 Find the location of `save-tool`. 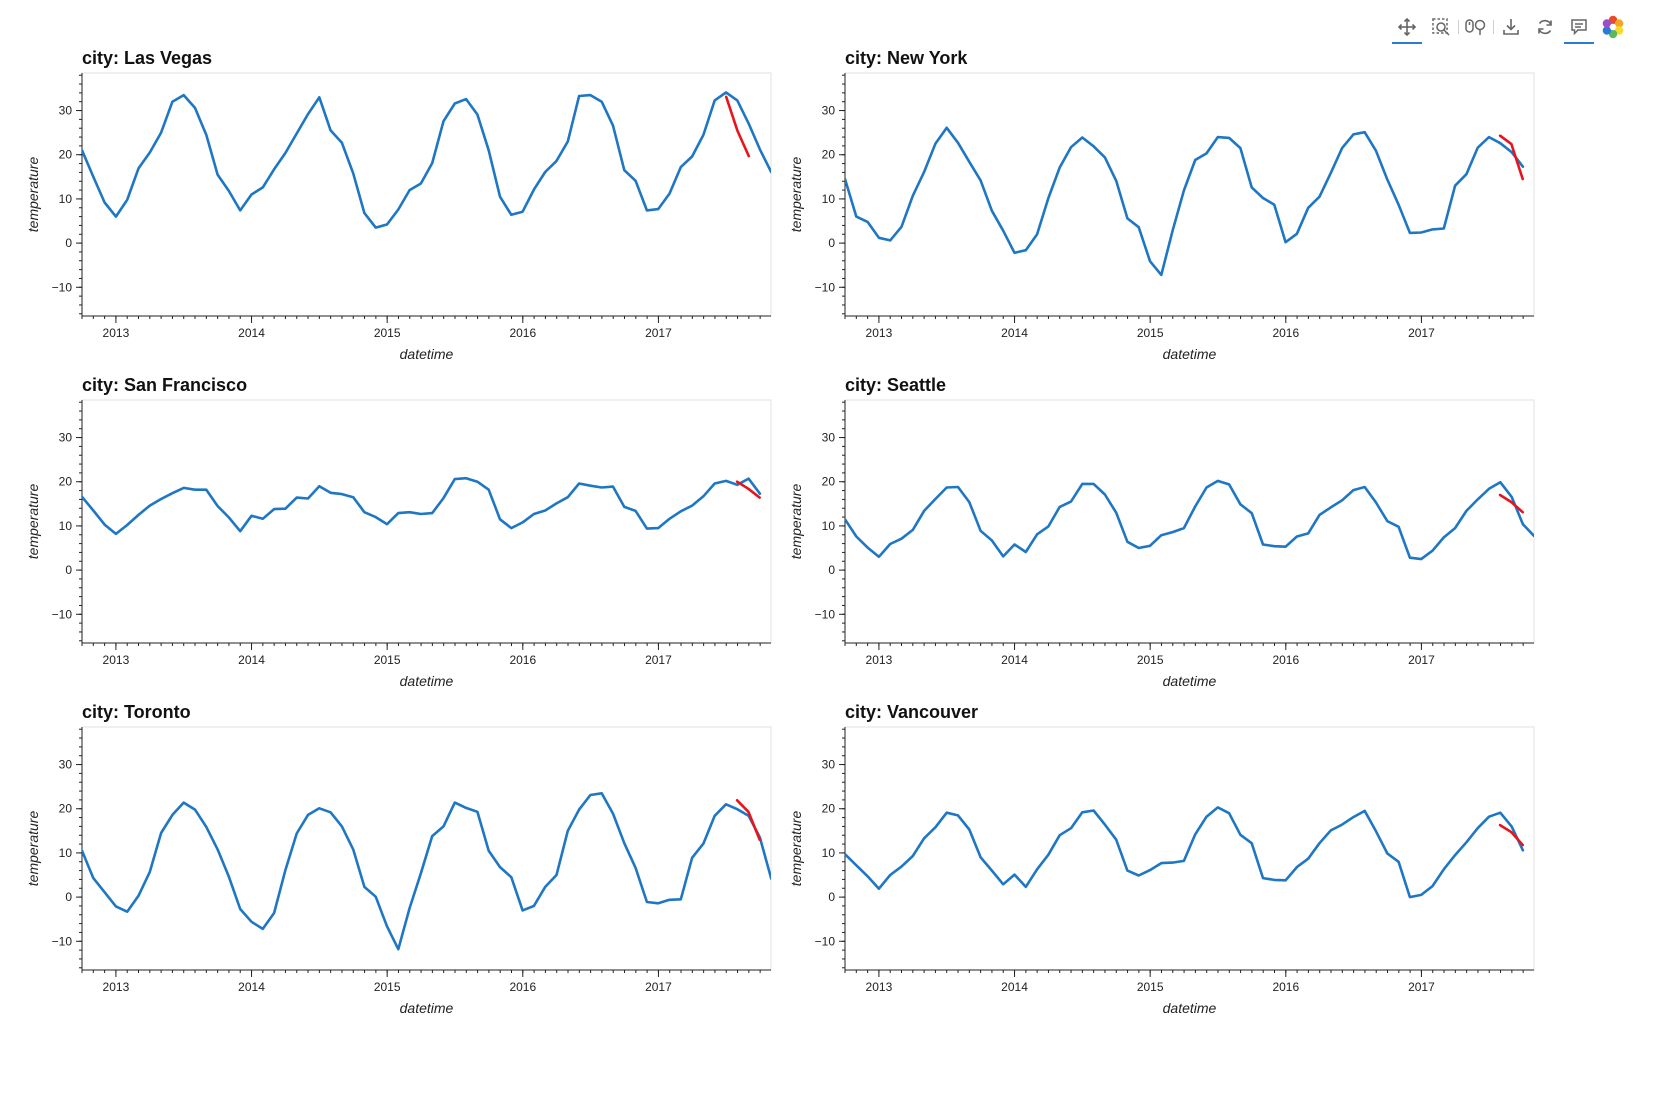

save-tool is located at coordinates (1511, 27).